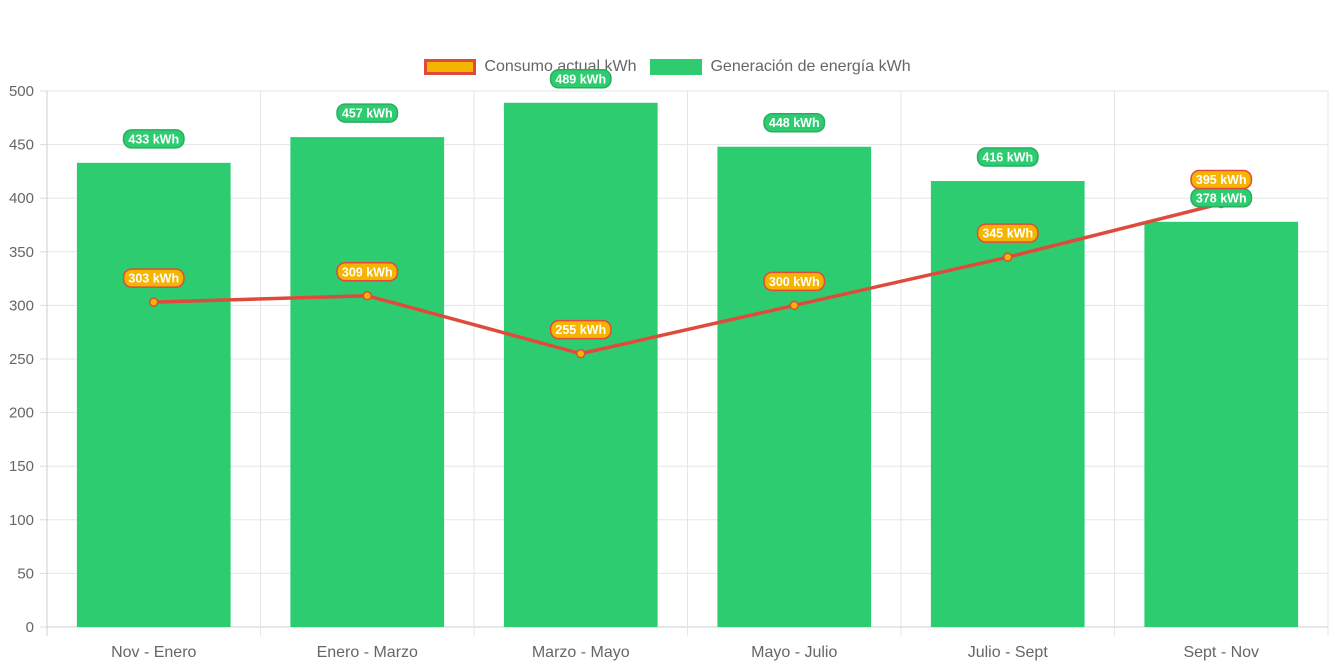  Describe the element at coordinates (810, 66) in the screenshot. I see `legend-label-generacion: Generación de energía kWh` at that location.